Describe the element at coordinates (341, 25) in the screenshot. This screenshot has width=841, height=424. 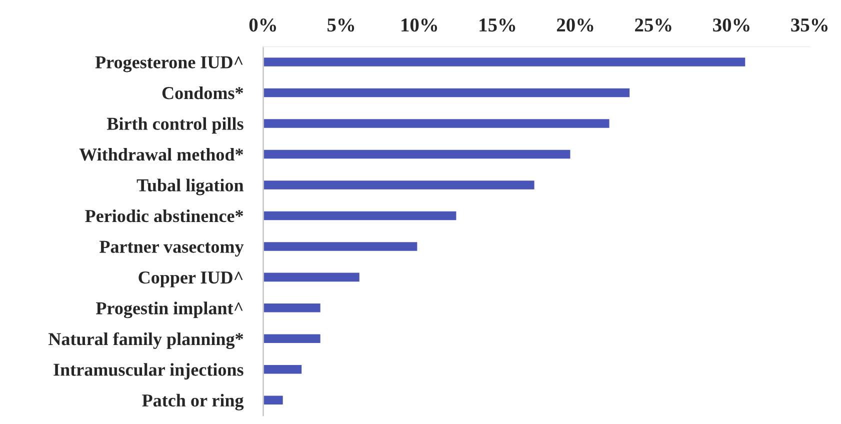
I see `x-tick-label: 5%` at that location.